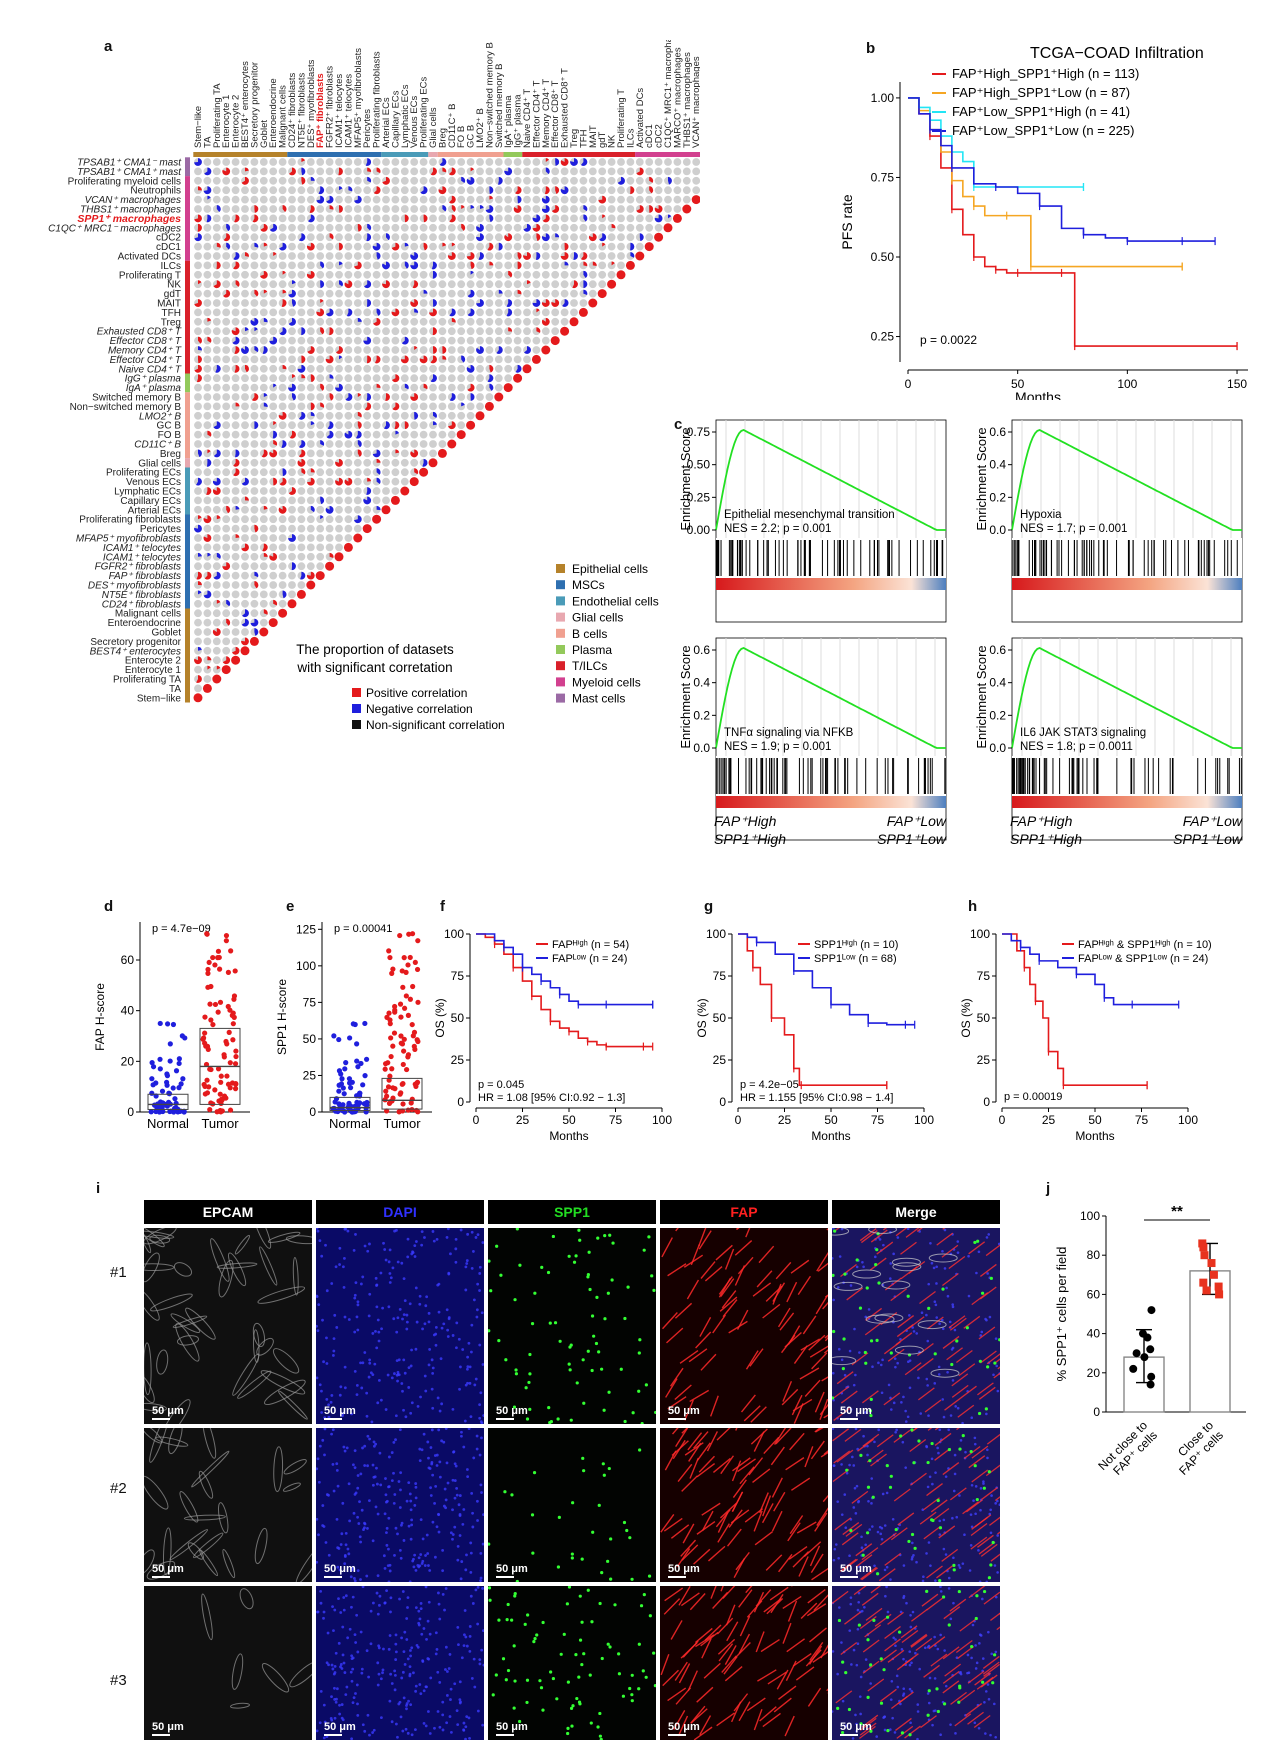 The width and height of the screenshot is (1268, 1742). I want to click on xtick-label: 50, so click(569, 1120).